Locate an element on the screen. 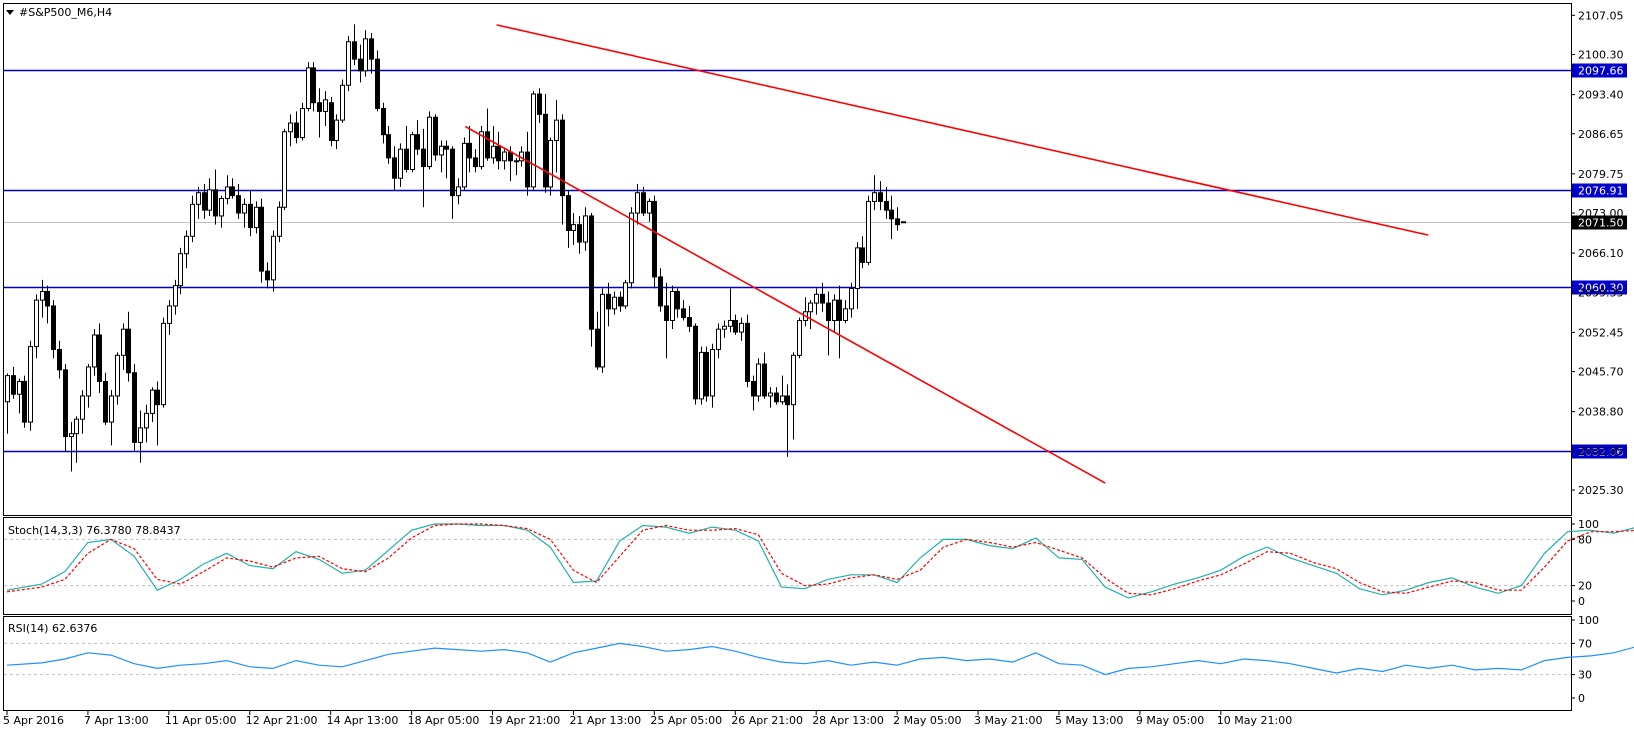  x-tick-label: 2 May 05:00 is located at coordinates (927, 720).